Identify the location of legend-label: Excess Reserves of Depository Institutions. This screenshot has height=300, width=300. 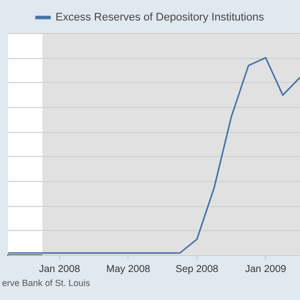
(160, 18).